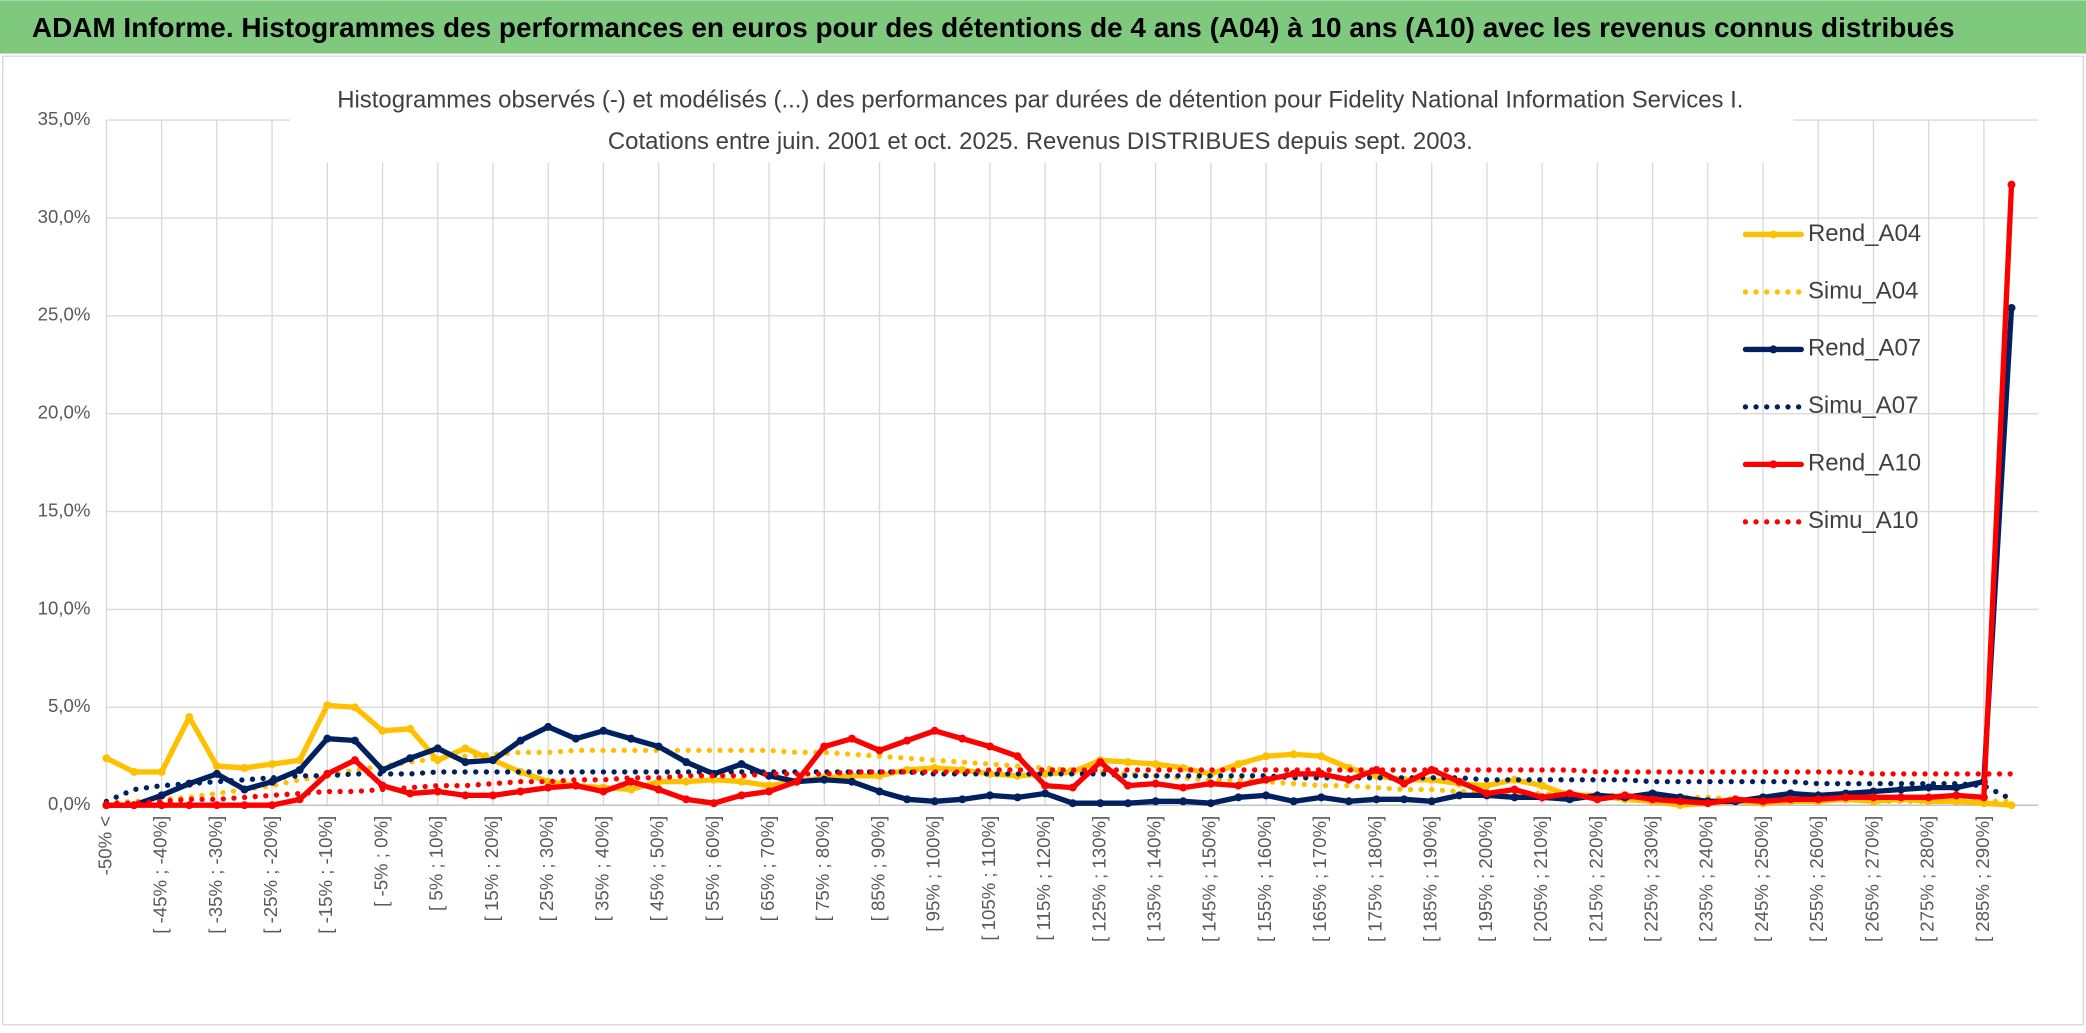  I want to click on y-tick-label: 20,0%, so click(64, 412).